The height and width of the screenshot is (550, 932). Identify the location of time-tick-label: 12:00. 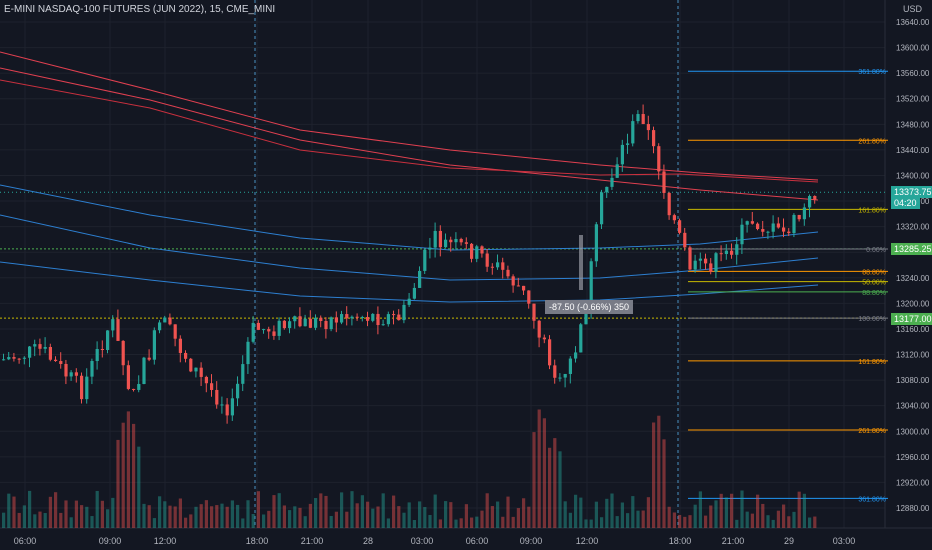
(165, 541).